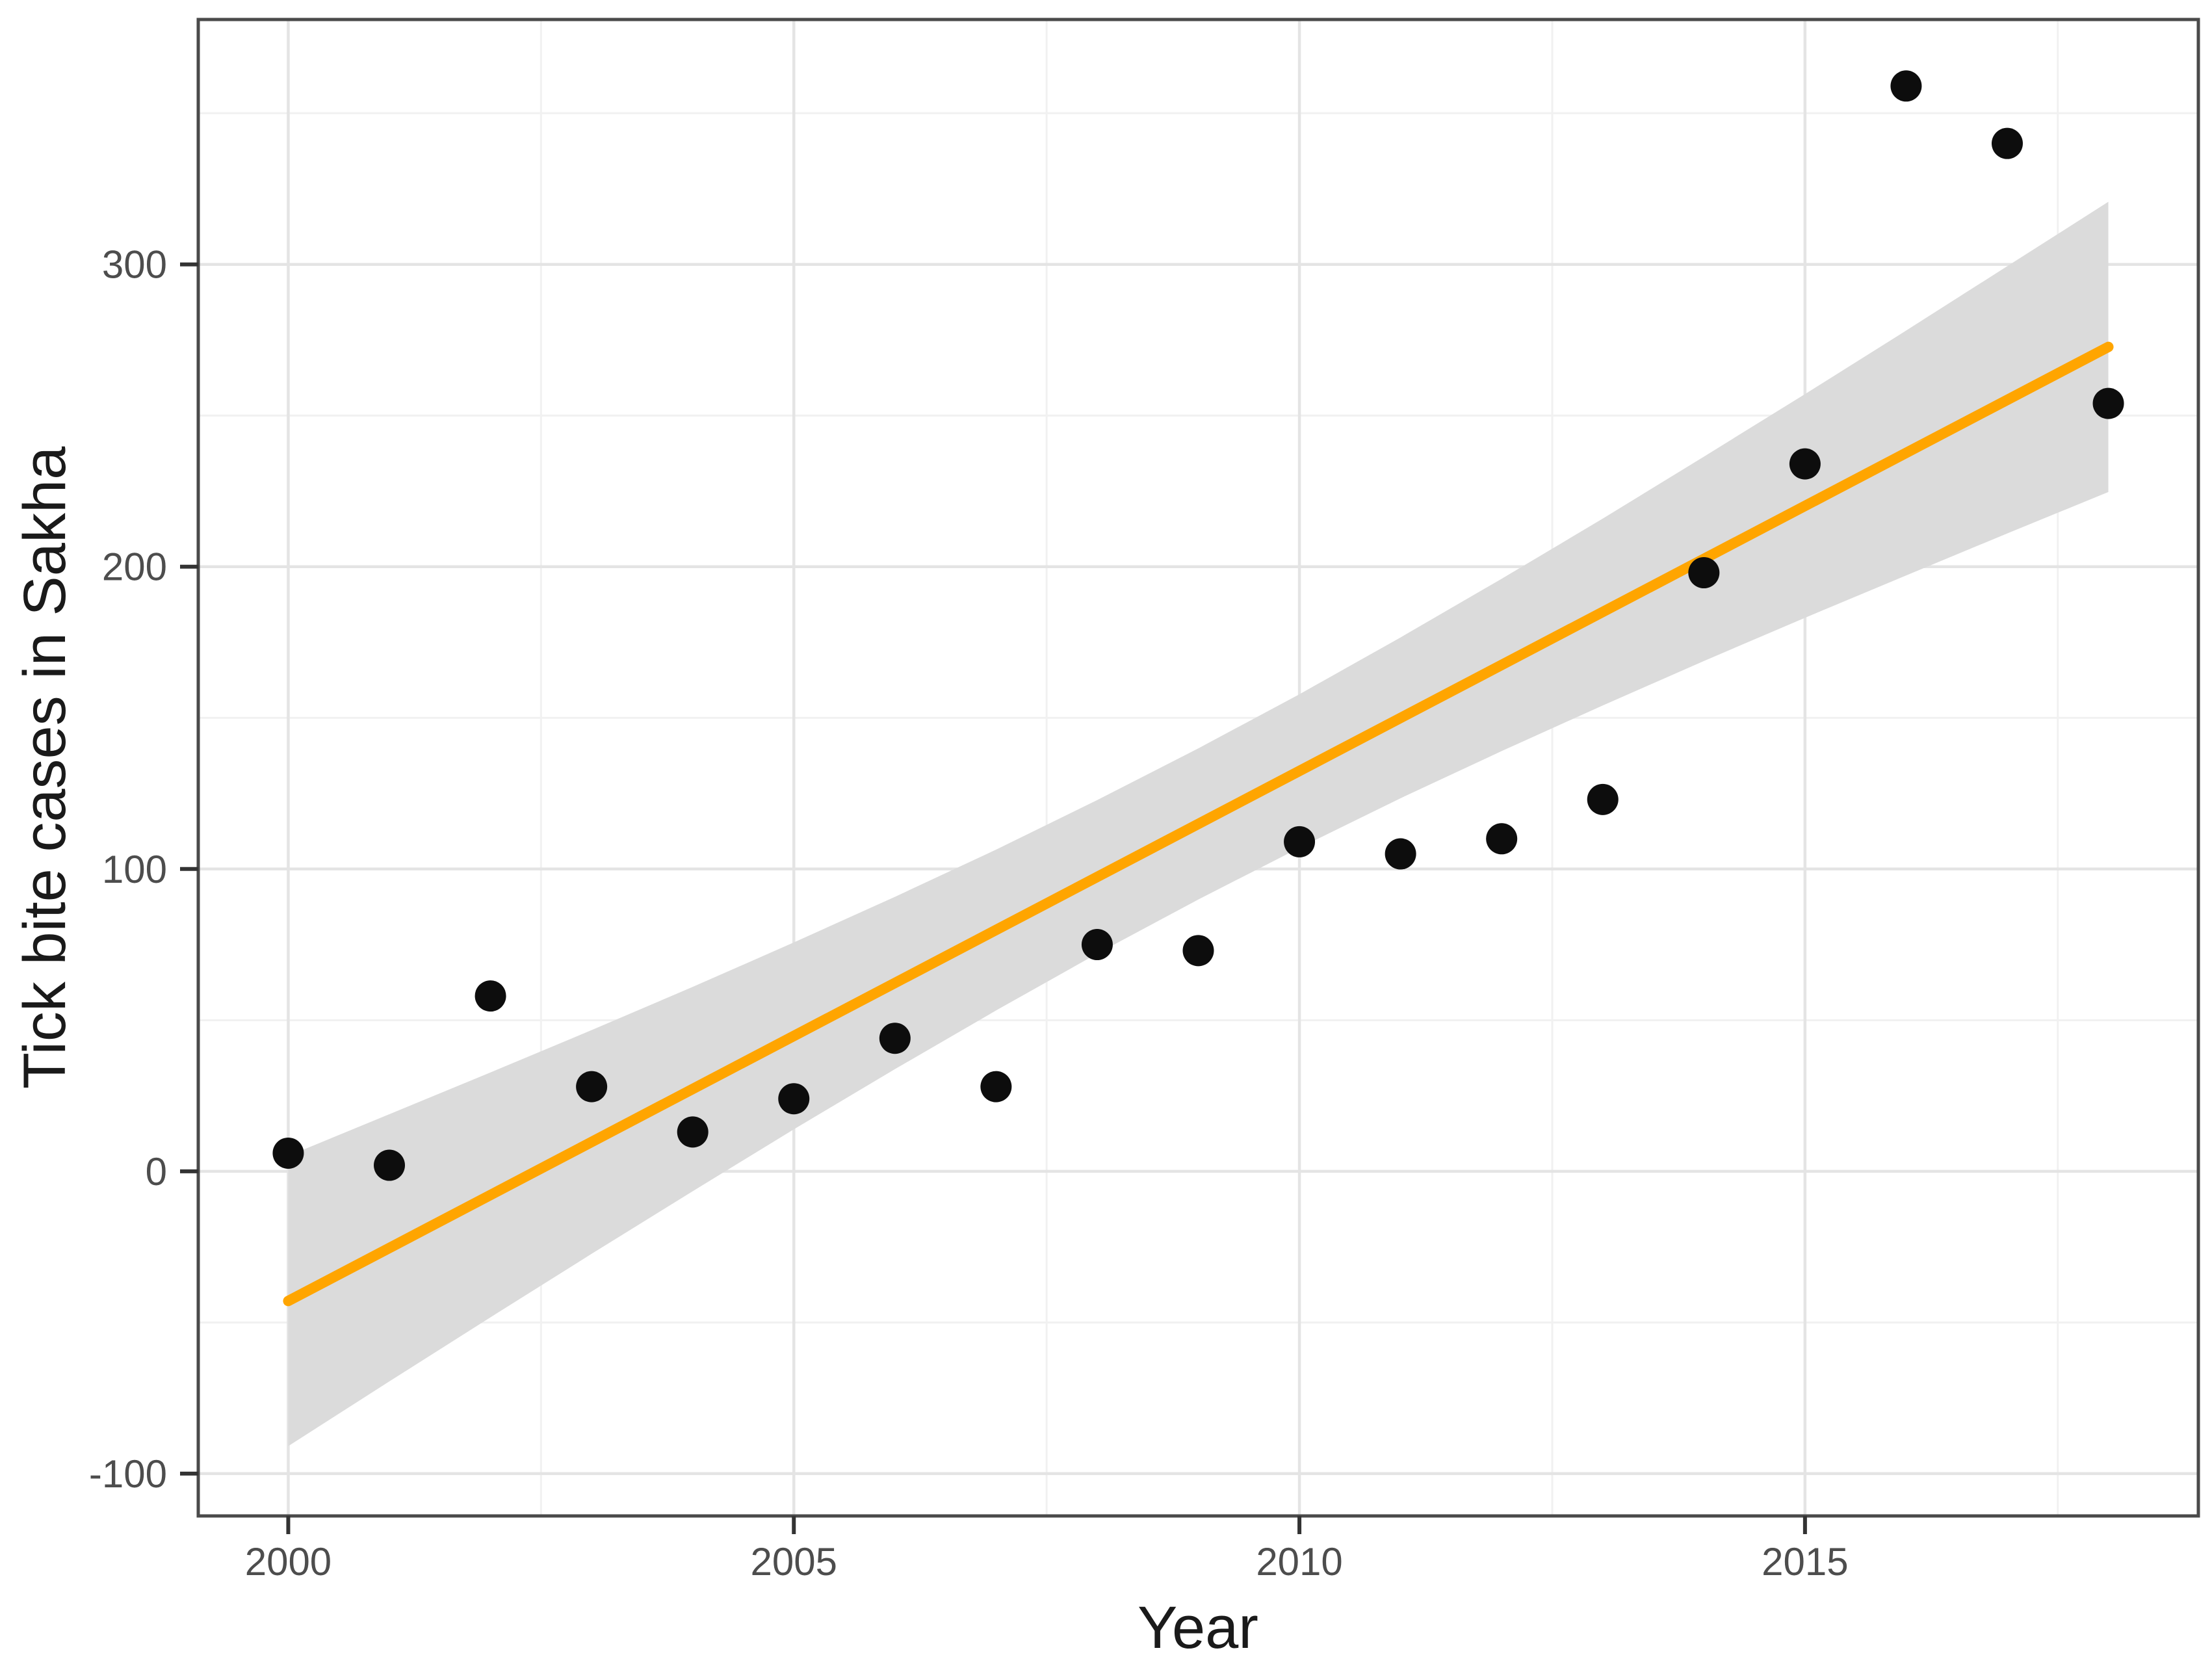 Image resolution: width=2212 pixels, height=1670 pixels. Describe the element at coordinates (134, 567) in the screenshot. I see `y-tick-label: 200` at that location.